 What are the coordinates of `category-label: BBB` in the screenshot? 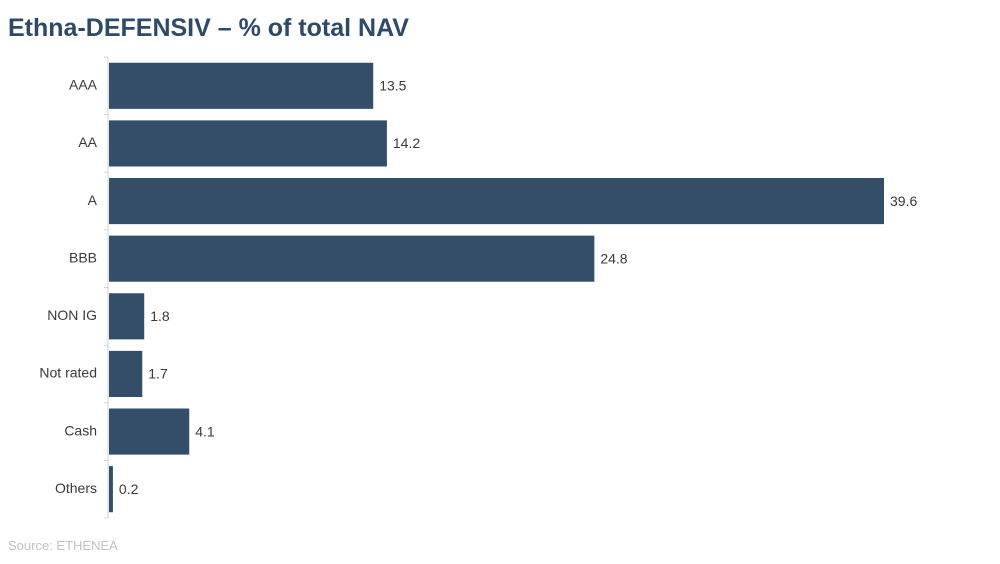 It's located at (83, 257).